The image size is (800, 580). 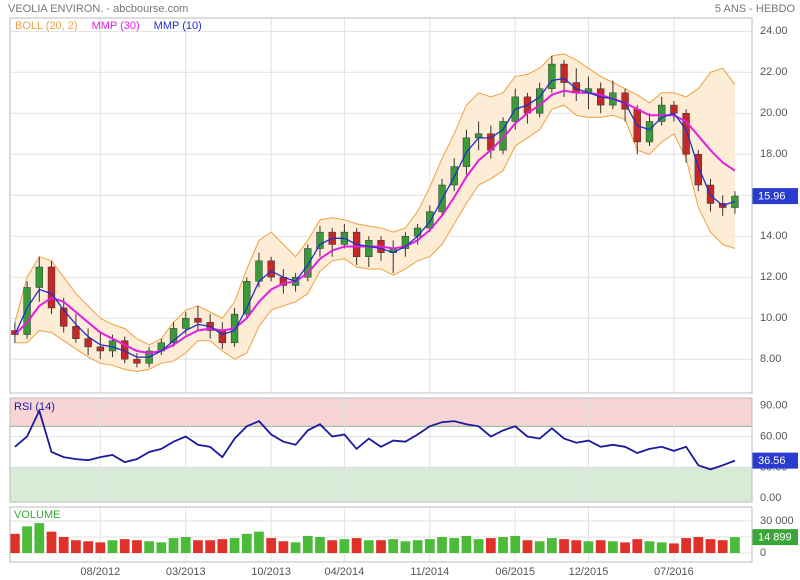 I want to click on y-tick-label: 22.00, so click(x=774, y=72).